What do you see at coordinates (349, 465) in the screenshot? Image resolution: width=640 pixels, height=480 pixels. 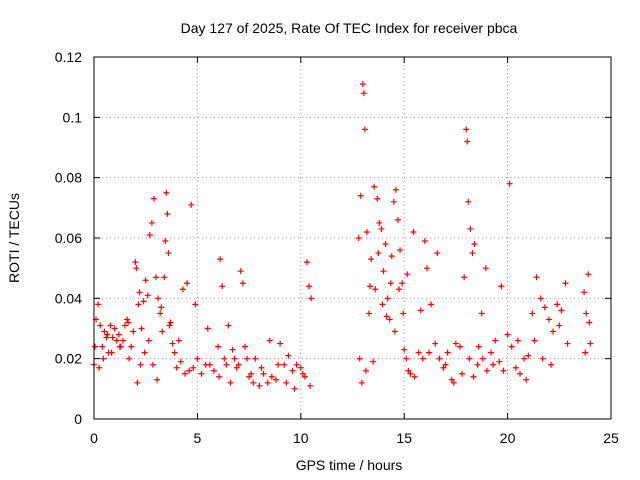 I see `x-axis-label: GPS time / hours` at bounding box center [349, 465].